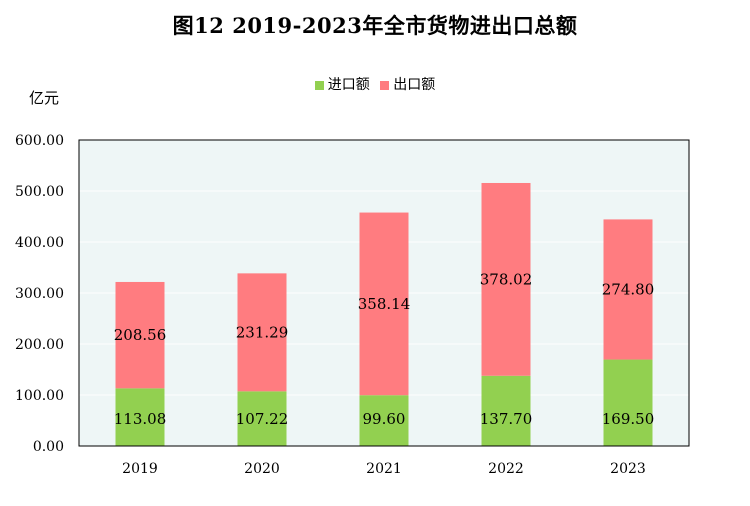 Image resolution: width=750 pixels, height=506 pixels. Describe the element at coordinates (348, 85) in the screenshot. I see `legend-label-import: 进口额` at that location.